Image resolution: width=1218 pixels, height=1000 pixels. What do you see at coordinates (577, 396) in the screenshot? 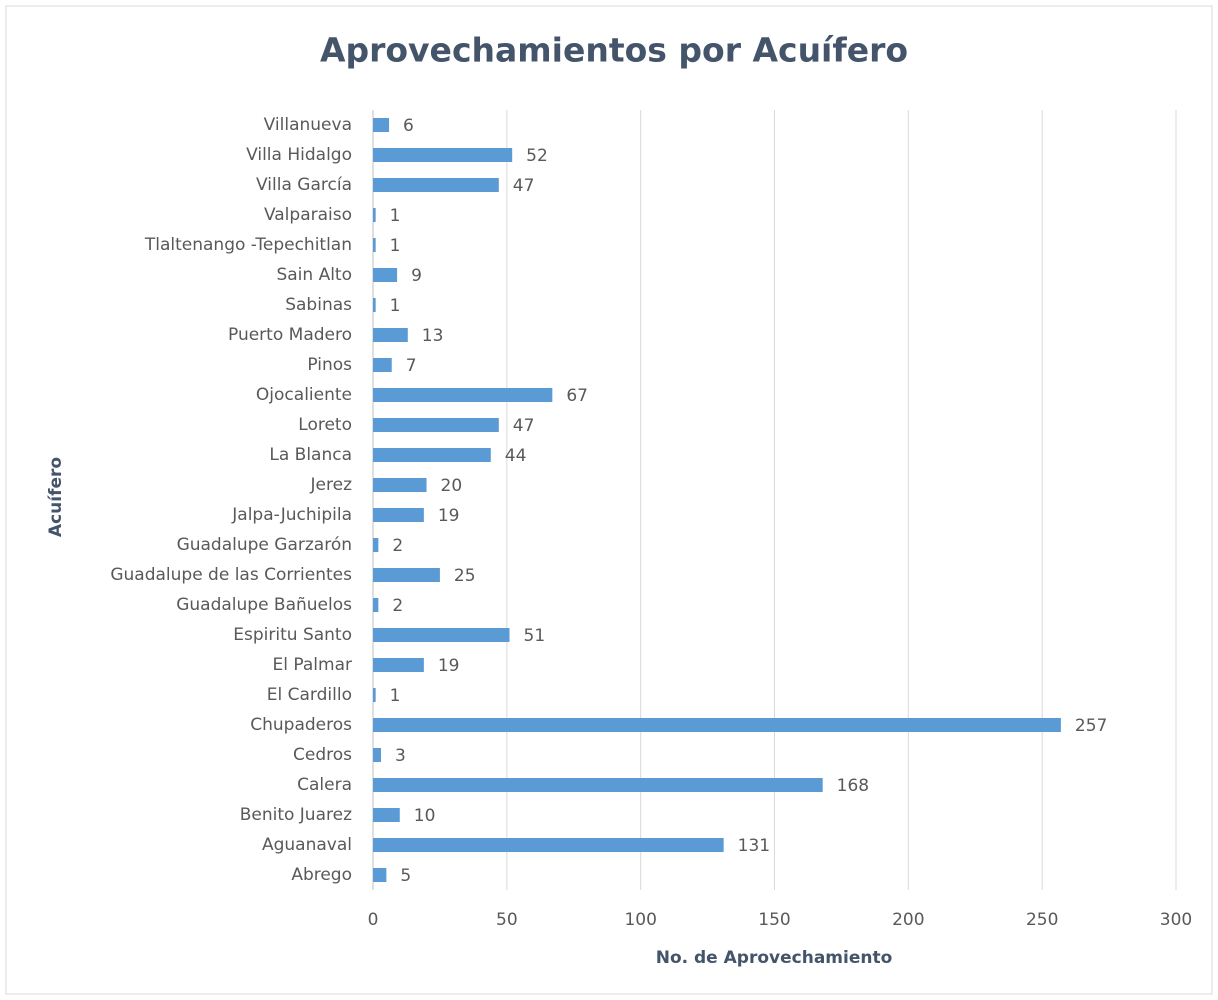
I see `data-label: 67` at bounding box center [577, 396].